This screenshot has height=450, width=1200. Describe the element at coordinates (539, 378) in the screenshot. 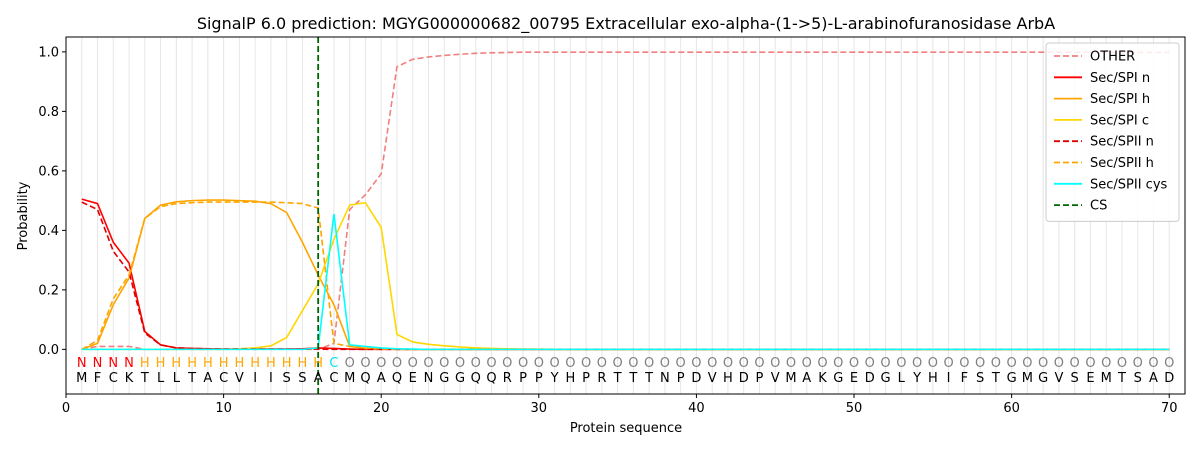

I see `residue-label: P` at that location.